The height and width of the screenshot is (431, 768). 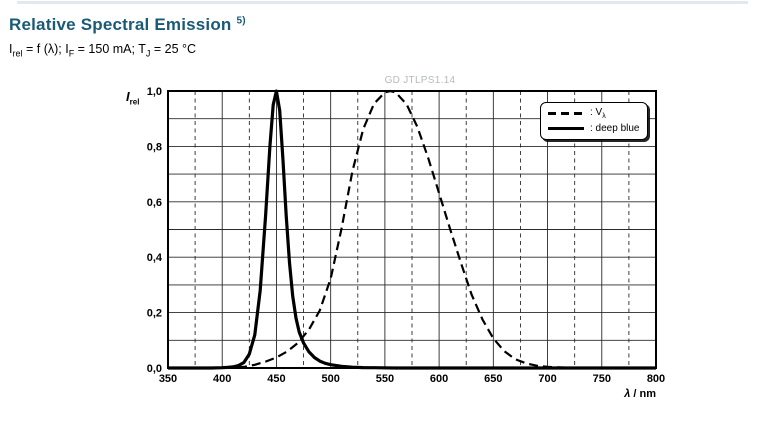 I want to click on conditions-sub: rel, so click(x=17, y=53).